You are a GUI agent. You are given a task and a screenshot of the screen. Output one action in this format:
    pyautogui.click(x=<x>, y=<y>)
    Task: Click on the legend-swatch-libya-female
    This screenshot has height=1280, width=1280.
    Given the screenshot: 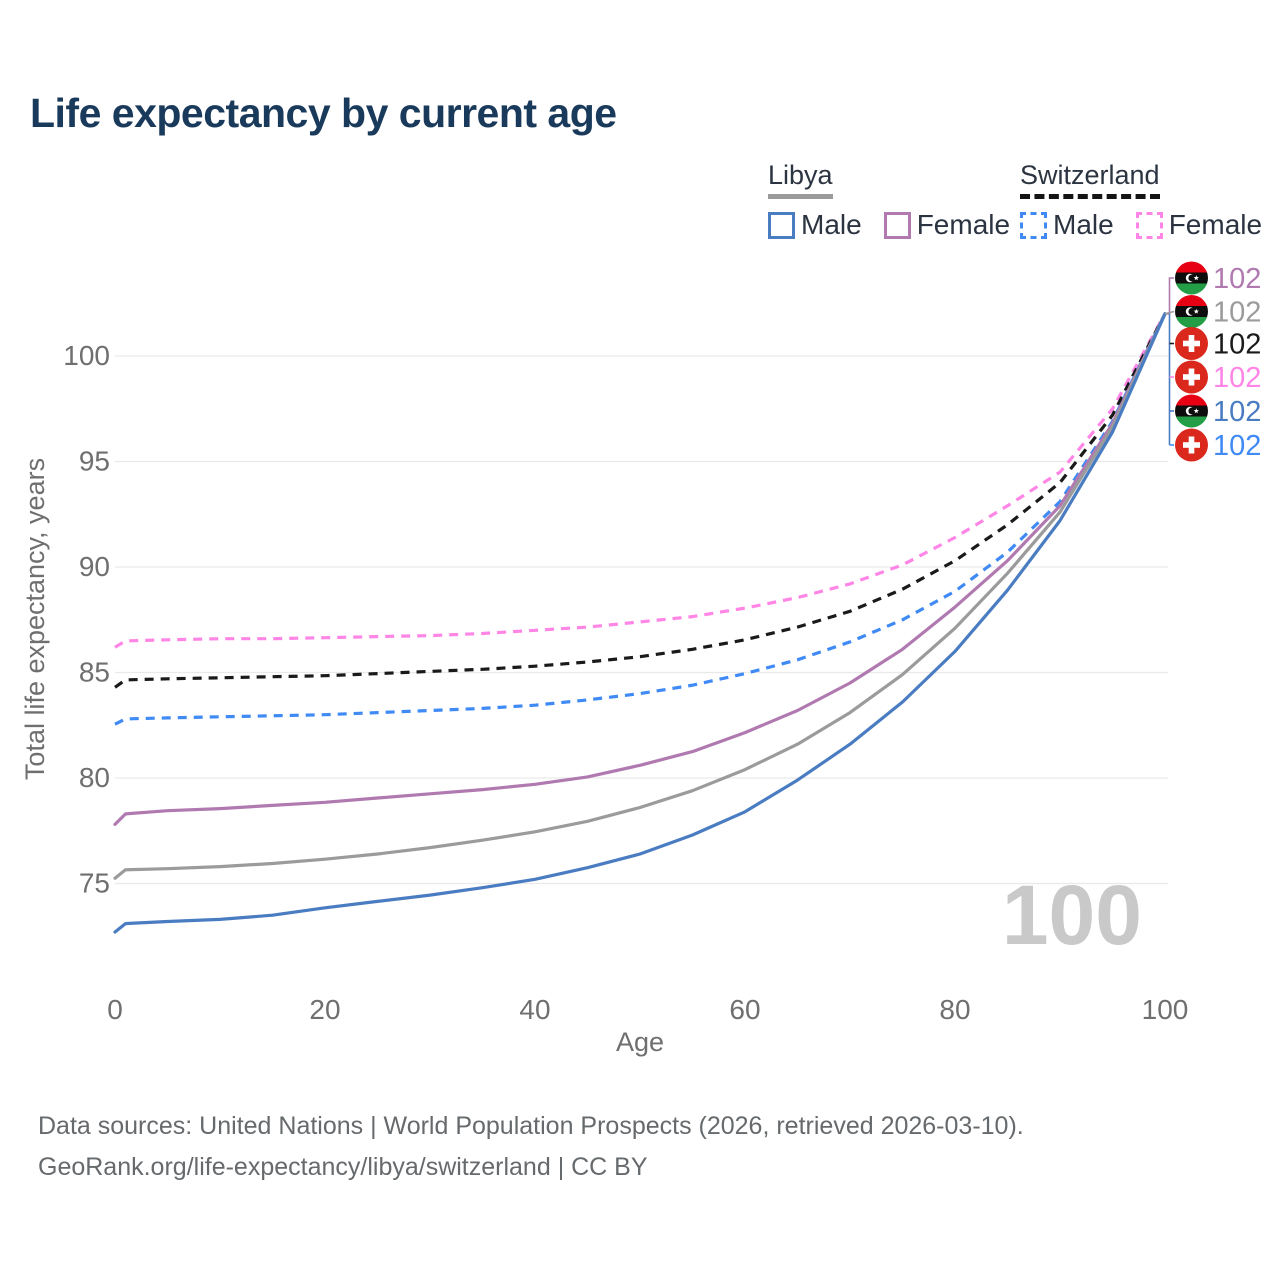 What is the action you would take?
    pyautogui.click(x=897, y=225)
    